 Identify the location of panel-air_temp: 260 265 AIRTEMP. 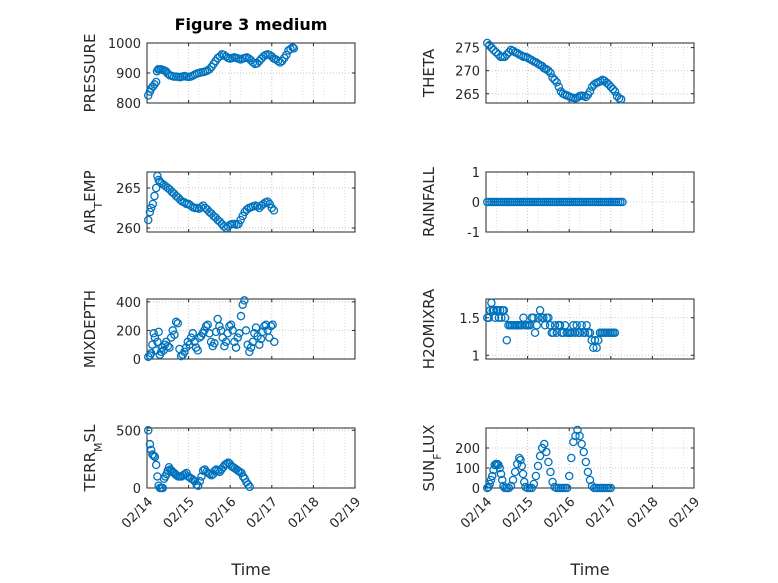
(218, 203).